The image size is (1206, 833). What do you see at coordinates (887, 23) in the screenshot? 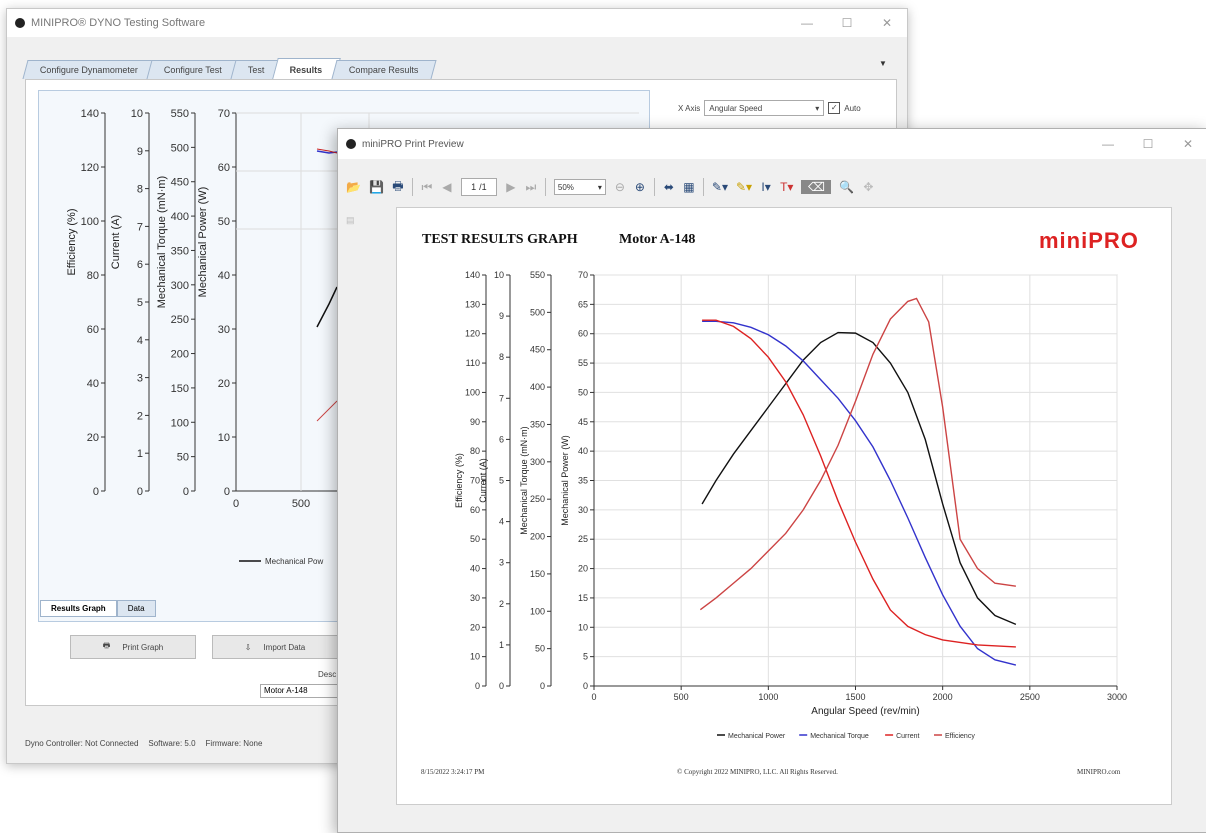
I see `close-icon: ✕` at bounding box center [887, 23].